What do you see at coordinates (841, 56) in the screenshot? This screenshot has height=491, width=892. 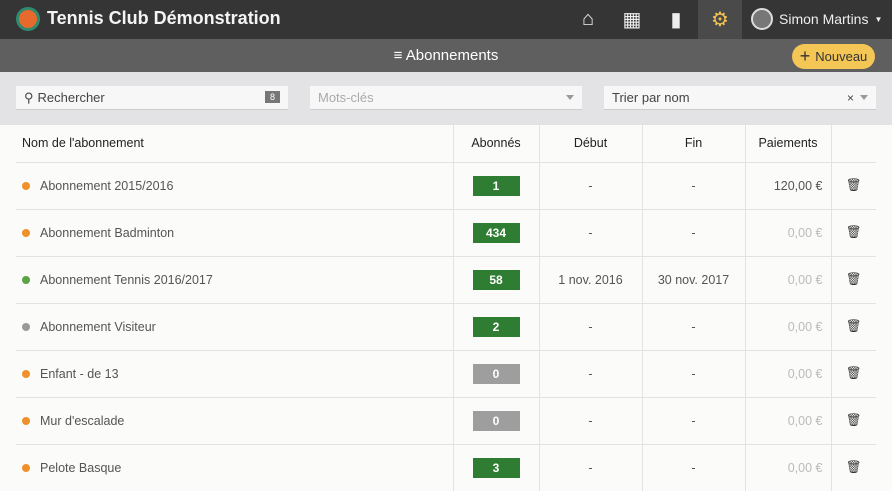 I see `new-label: Nouveau` at bounding box center [841, 56].